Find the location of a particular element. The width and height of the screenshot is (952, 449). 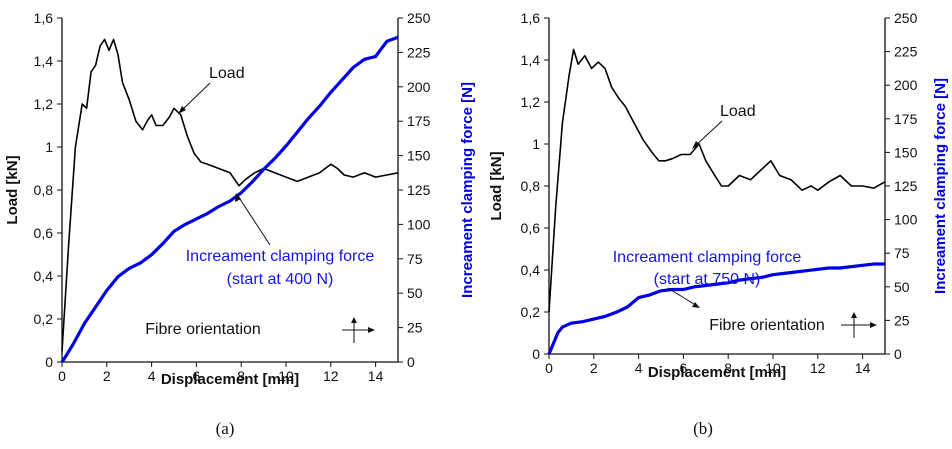

plot-a-y-right-tick-label: 100 is located at coordinates (419, 224).